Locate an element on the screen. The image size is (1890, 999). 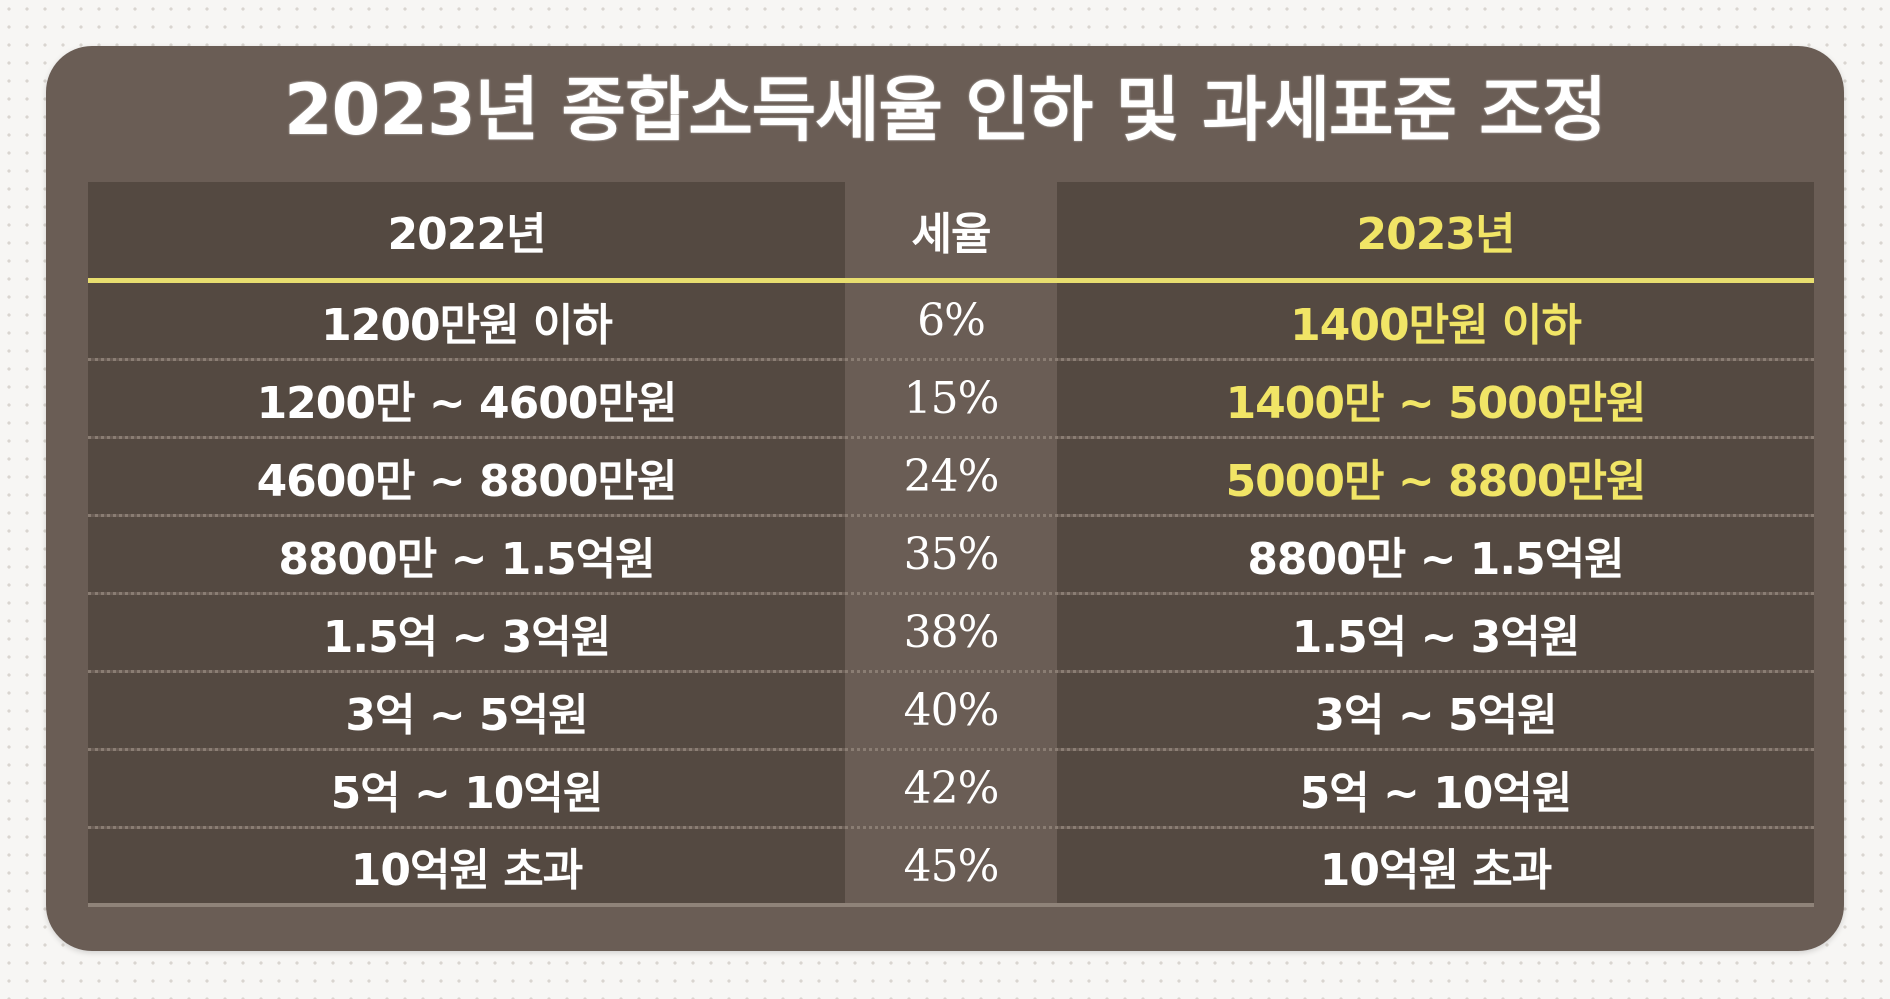
table-row: 10억원 초과 45% 10억원 초과 is located at coordinates (951, 868).